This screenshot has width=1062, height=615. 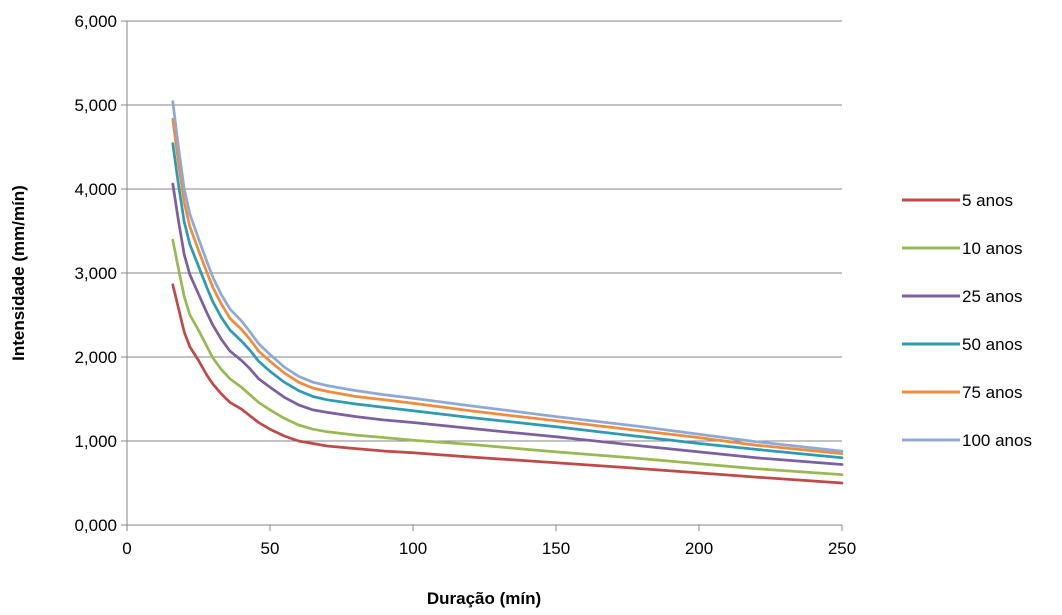 What do you see at coordinates (95, 525) in the screenshot?
I see `y-tick-label: 0,000` at bounding box center [95, 525].